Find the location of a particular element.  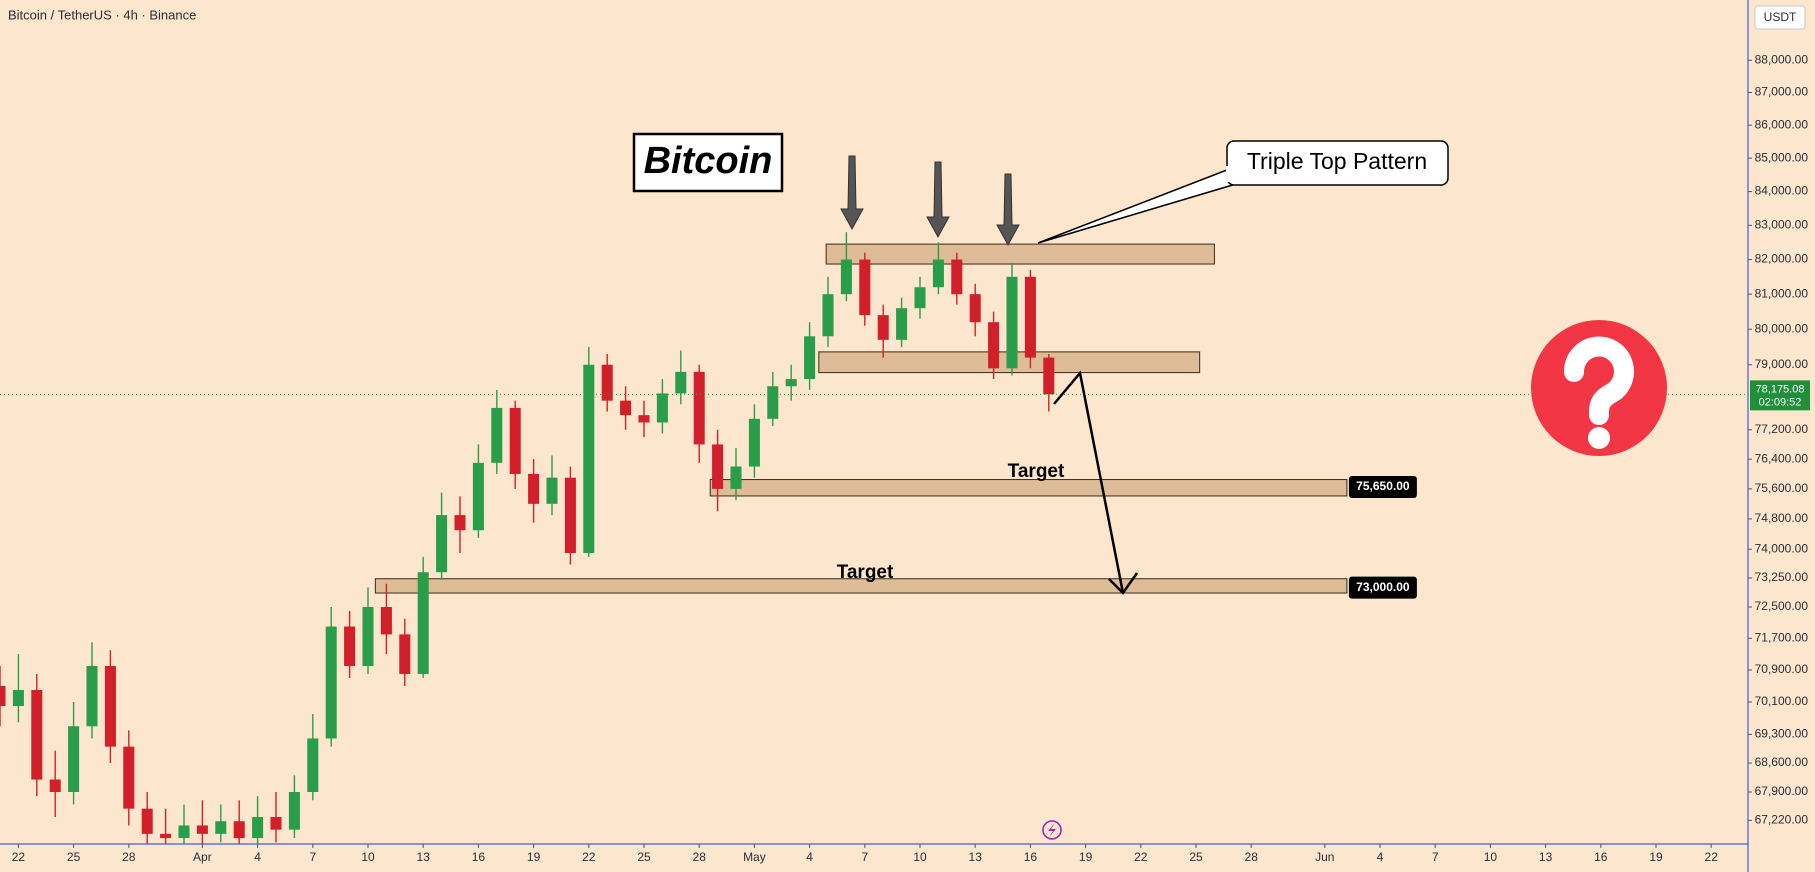

y-tick-label: 70,100.00 is located at coordinates (1782, 701).